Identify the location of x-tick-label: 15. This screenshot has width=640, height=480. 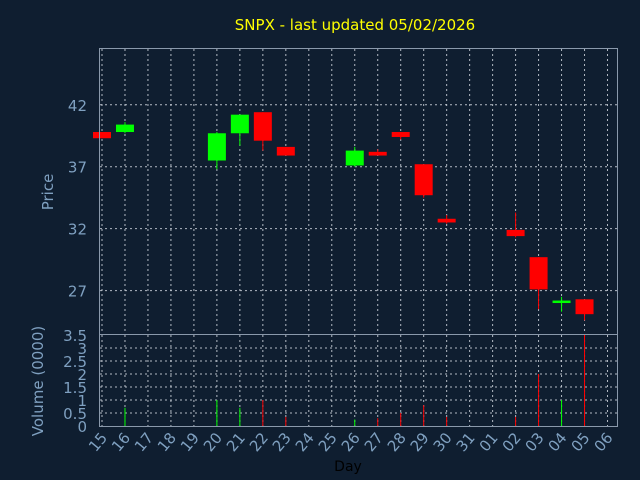
(98, 442).